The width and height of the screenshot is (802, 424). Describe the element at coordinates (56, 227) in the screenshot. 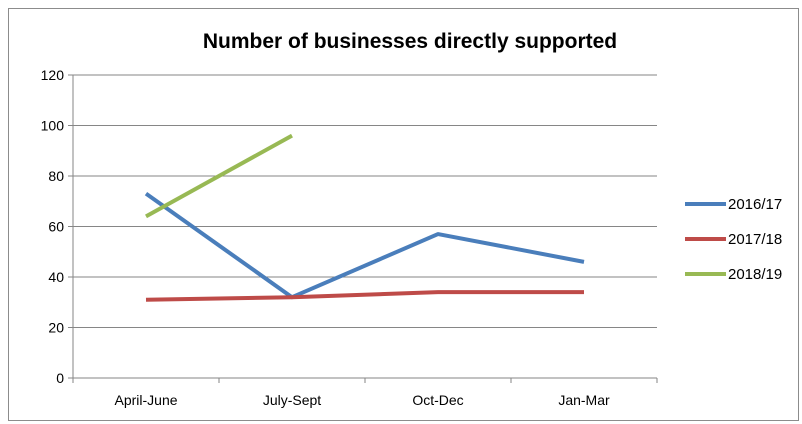

I see `y-tick-label: 60` at that location.